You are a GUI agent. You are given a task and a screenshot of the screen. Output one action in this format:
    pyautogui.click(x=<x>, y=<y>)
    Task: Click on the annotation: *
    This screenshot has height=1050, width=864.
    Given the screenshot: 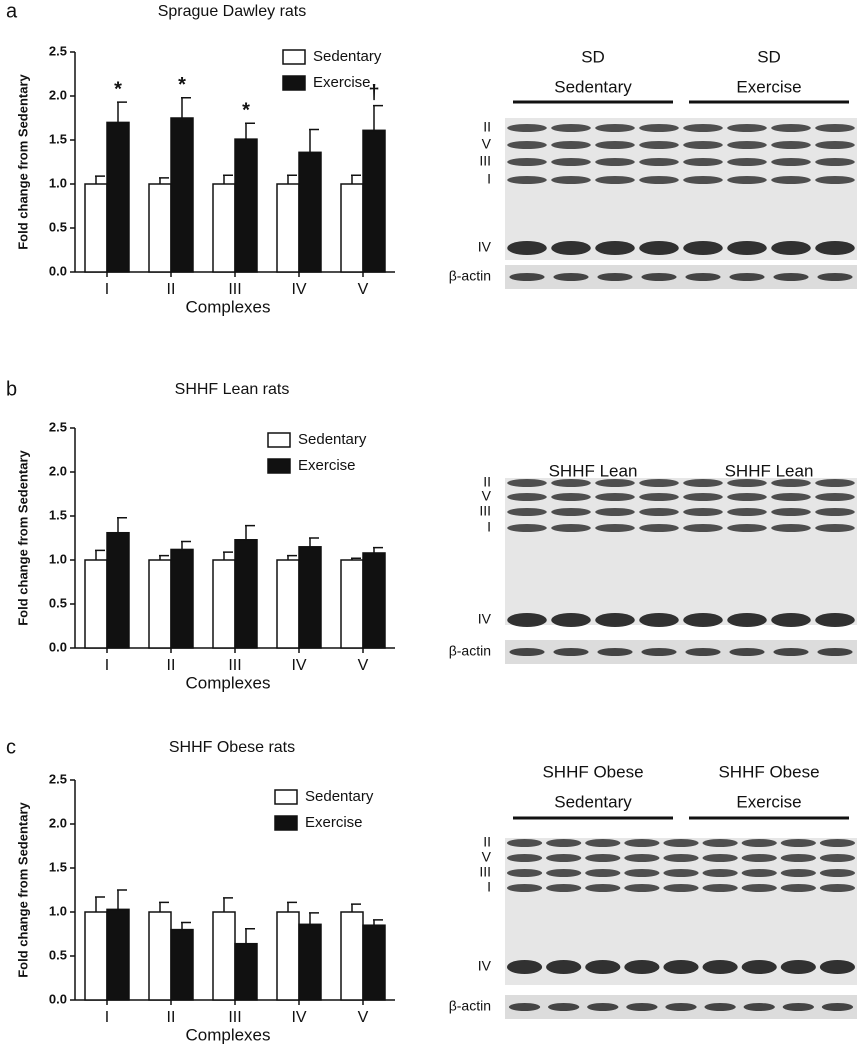 What is the action you would take?
    pyautogui.click(x=246, y=111)
    